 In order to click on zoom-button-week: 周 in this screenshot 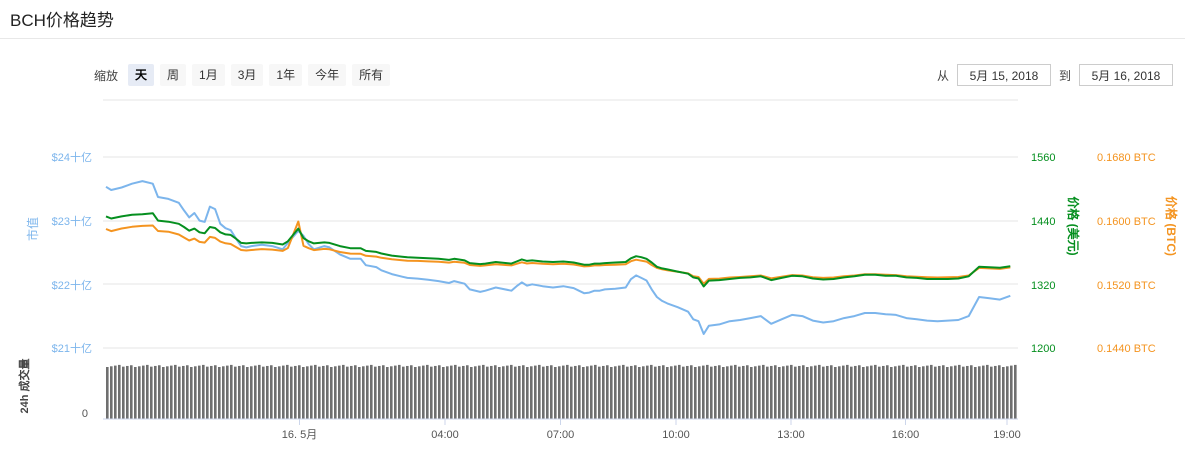, I will do `click(173, 75)`.